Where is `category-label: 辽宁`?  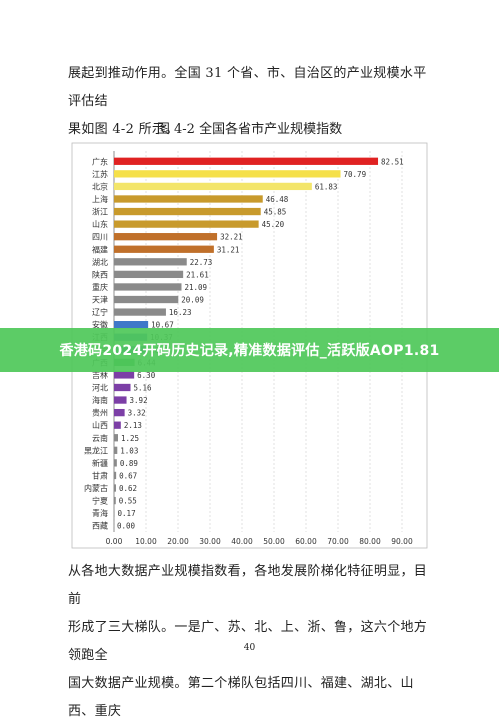
category-label: 辽宁 is located at coordinates (100, 312).